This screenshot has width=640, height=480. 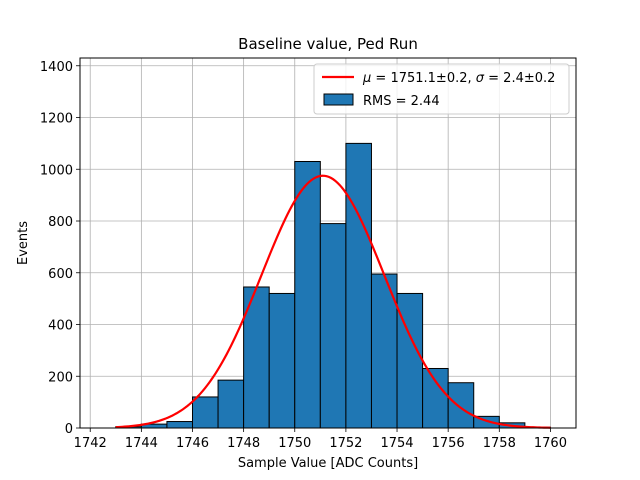 What do you see at coordinates (192, 443) in the screenshot?
I see `x-tick-label: 1746` at bounding box center [192, 443].